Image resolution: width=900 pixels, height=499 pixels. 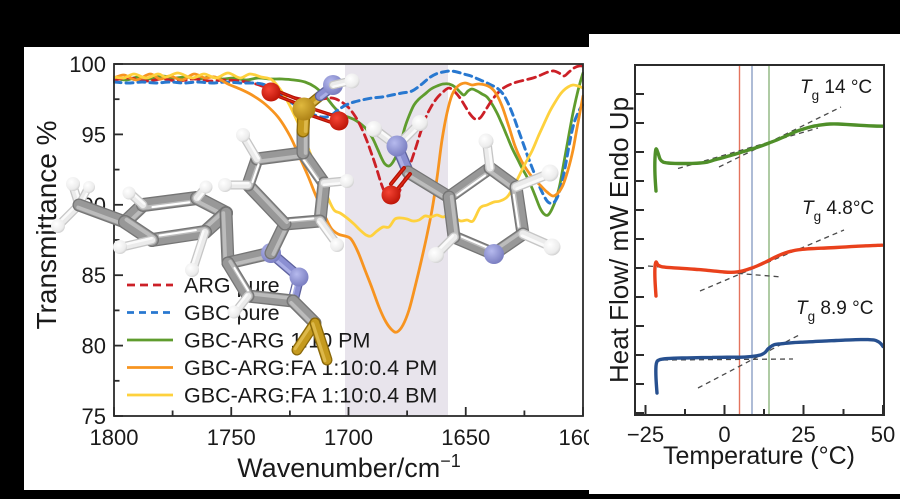 What do you see at coordinates (310, 396) in the screenshot?
I see `svg-text: GBC-ARG:FA 1:10:0.4 BM` at bounding box center [310, 396].